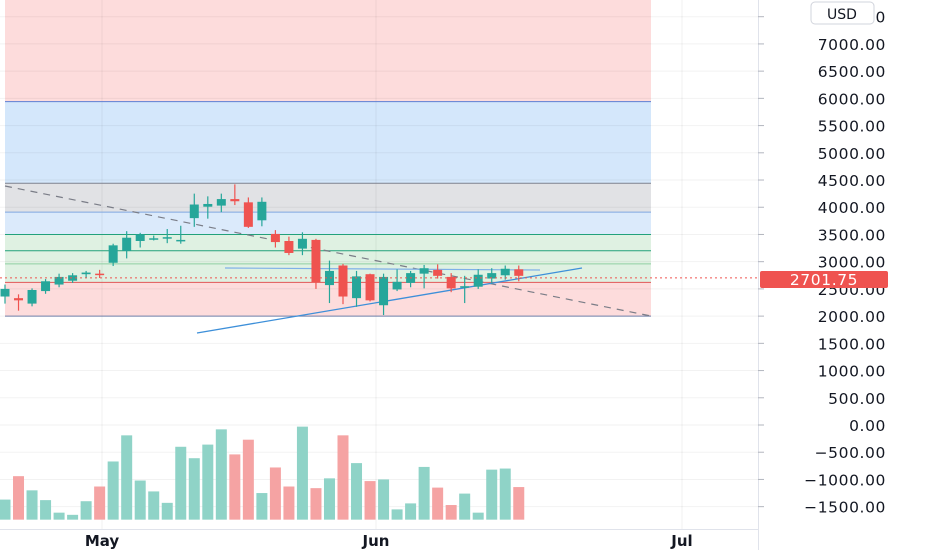  I want to click on price-label-5: 5000.00, so click(852, 154).